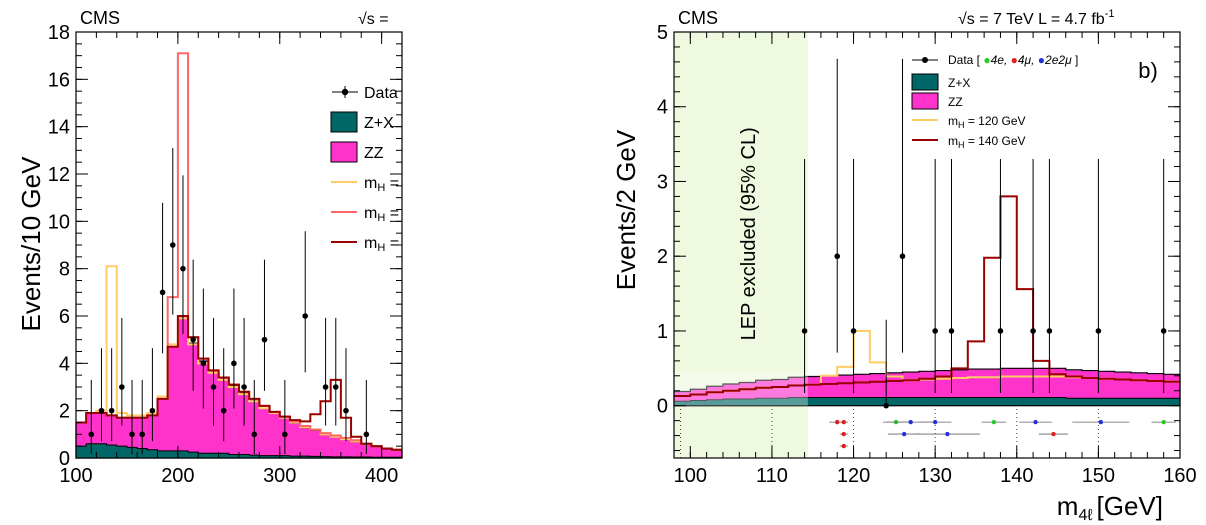 This screenshot has width=1206, height=525. Describe the element at coordinates (64, 317) in the screenshot. I see `y-tick-label: 6` at that location.